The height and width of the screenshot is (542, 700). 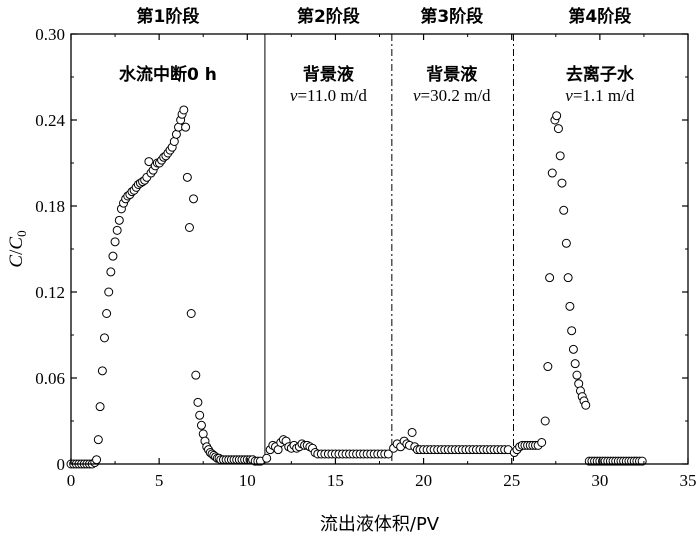 What do you see at coordinates (380, 524) in the screenshot?
I see `x-axis-title: 流出液体积/PV` at bounding box center [380, 524].